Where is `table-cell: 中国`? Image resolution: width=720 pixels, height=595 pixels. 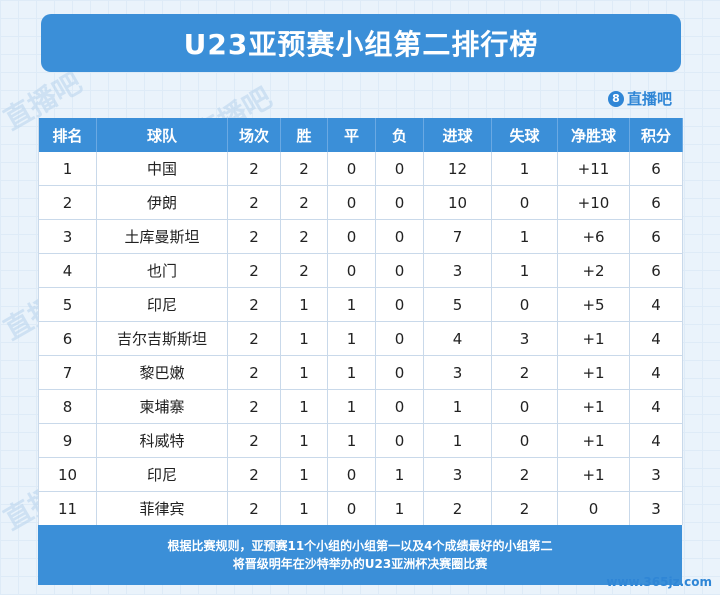
table-cell: 中国 is located at coordinates (162, 169).